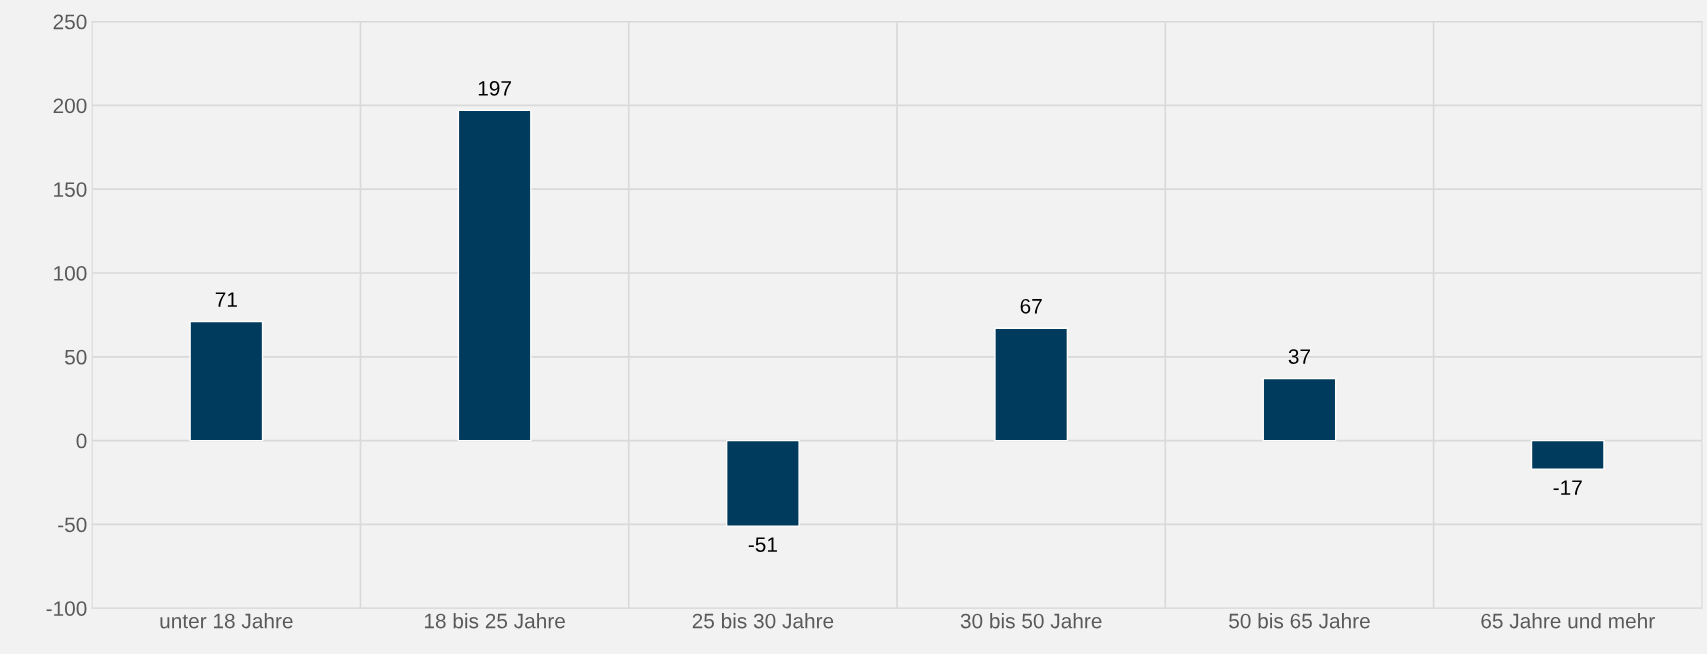 This screenshot has height=654, width=1707. What do you see at coordinates (763, 621) in the screenshot?
I see `x-tick-label: 25 bis 30 Jahre` at bounding box center [763, 621].